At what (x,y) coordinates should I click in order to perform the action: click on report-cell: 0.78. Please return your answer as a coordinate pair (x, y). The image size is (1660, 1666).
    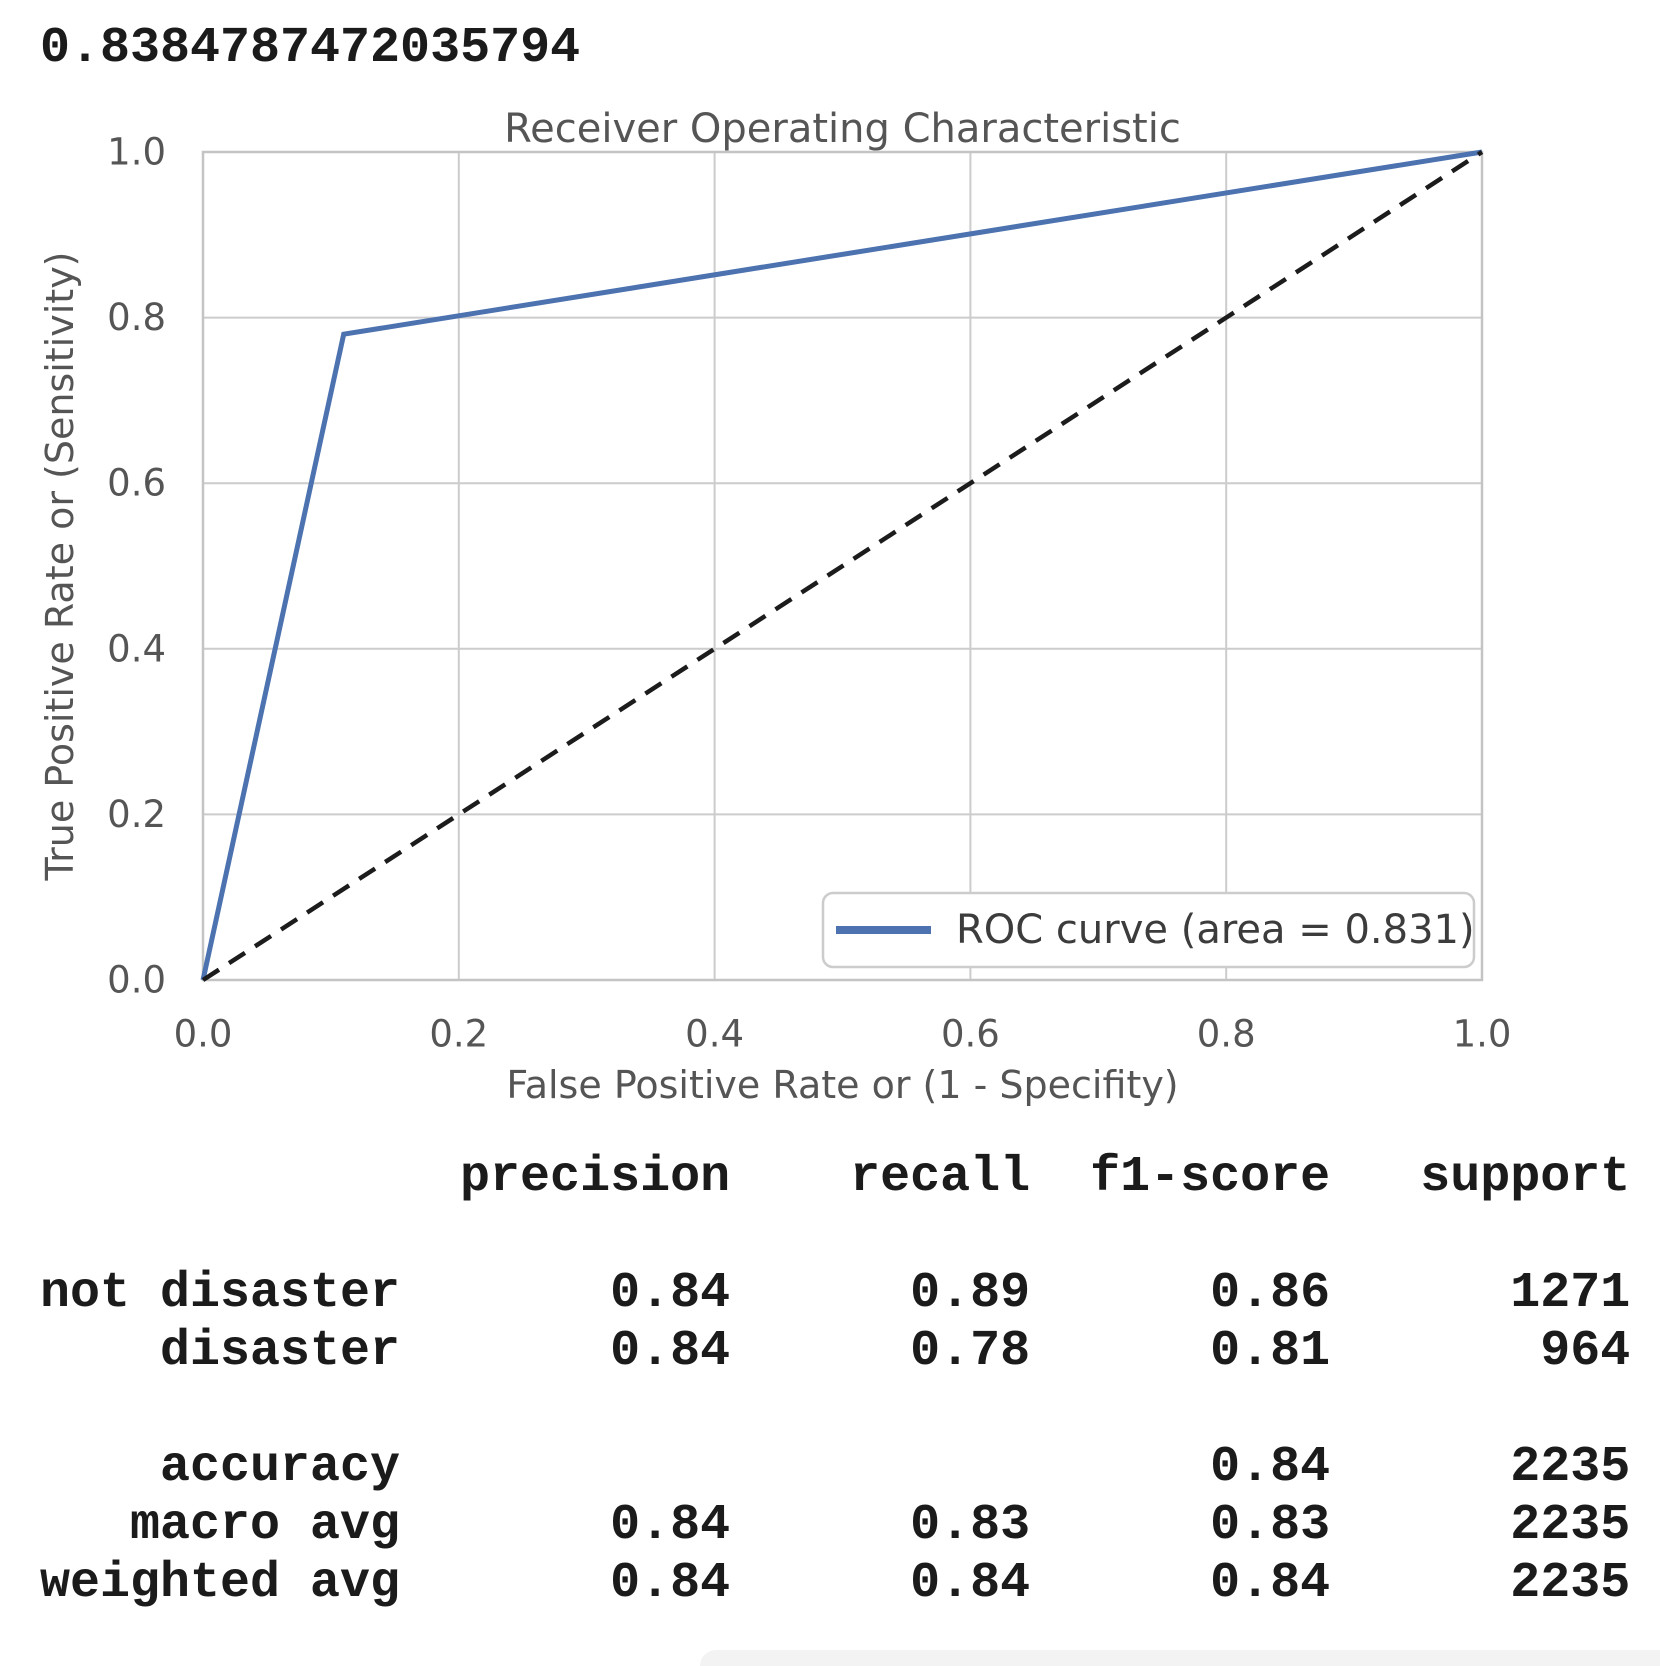
    Looking at the image, I should click on (970, 1351).